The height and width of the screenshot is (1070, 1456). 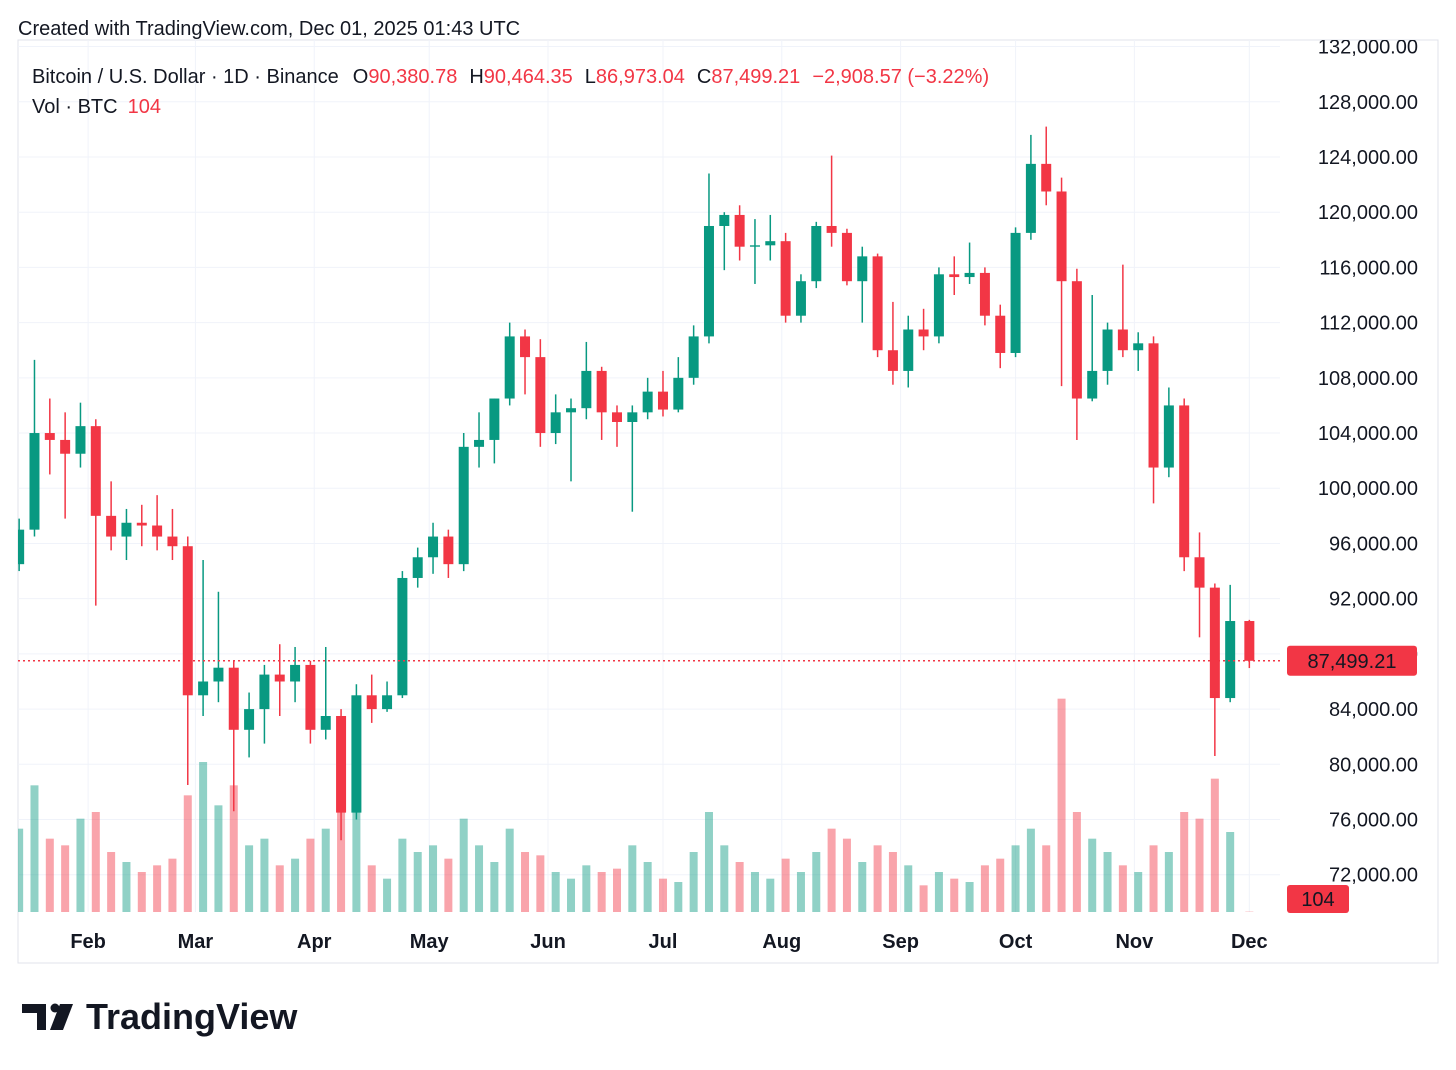 I want to click on last-volume-label: 104, so click(x=1317, y=900).